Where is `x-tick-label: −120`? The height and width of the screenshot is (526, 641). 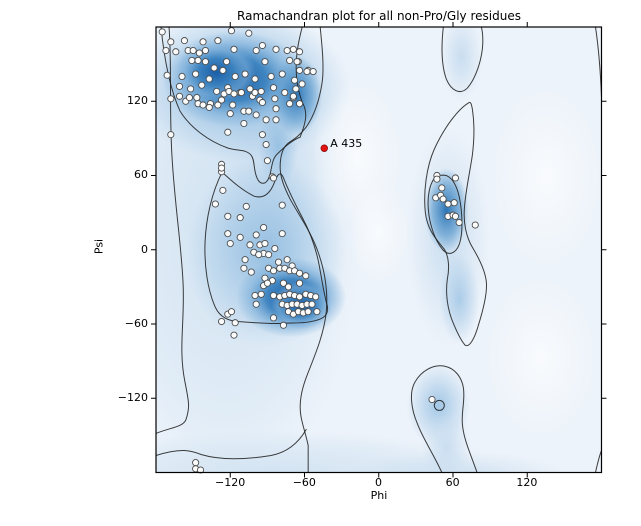 x-tick-label: −120 is located at coordinates (230, 482).